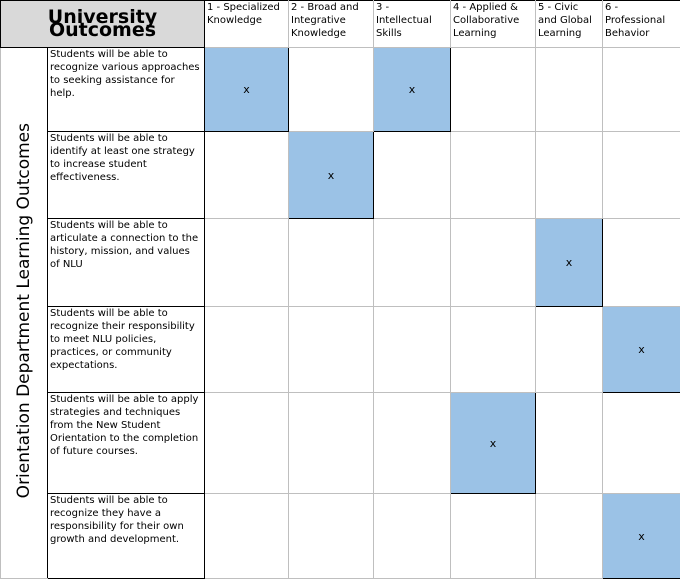 The image size is (680, 580). What do you see at coordinates (569, 24) in the screenshot?
I see `column-header: 5 - Civic and Global Learning` at bounding box center [569, 24].